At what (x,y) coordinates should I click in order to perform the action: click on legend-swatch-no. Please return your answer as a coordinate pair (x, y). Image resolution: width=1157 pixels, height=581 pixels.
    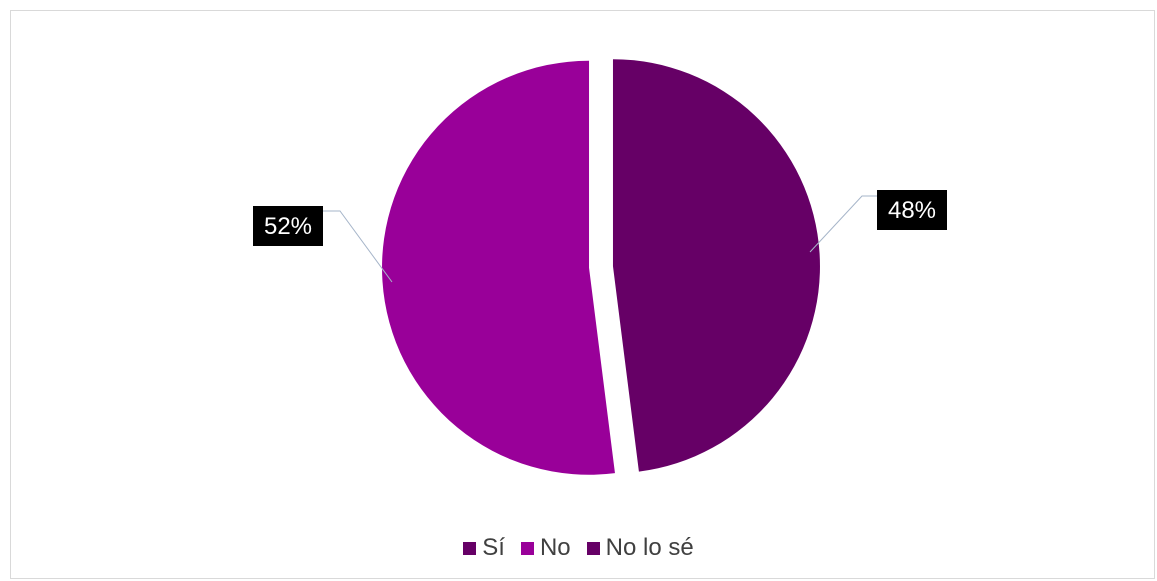
    Looking at the image, I should click on (527, 548).